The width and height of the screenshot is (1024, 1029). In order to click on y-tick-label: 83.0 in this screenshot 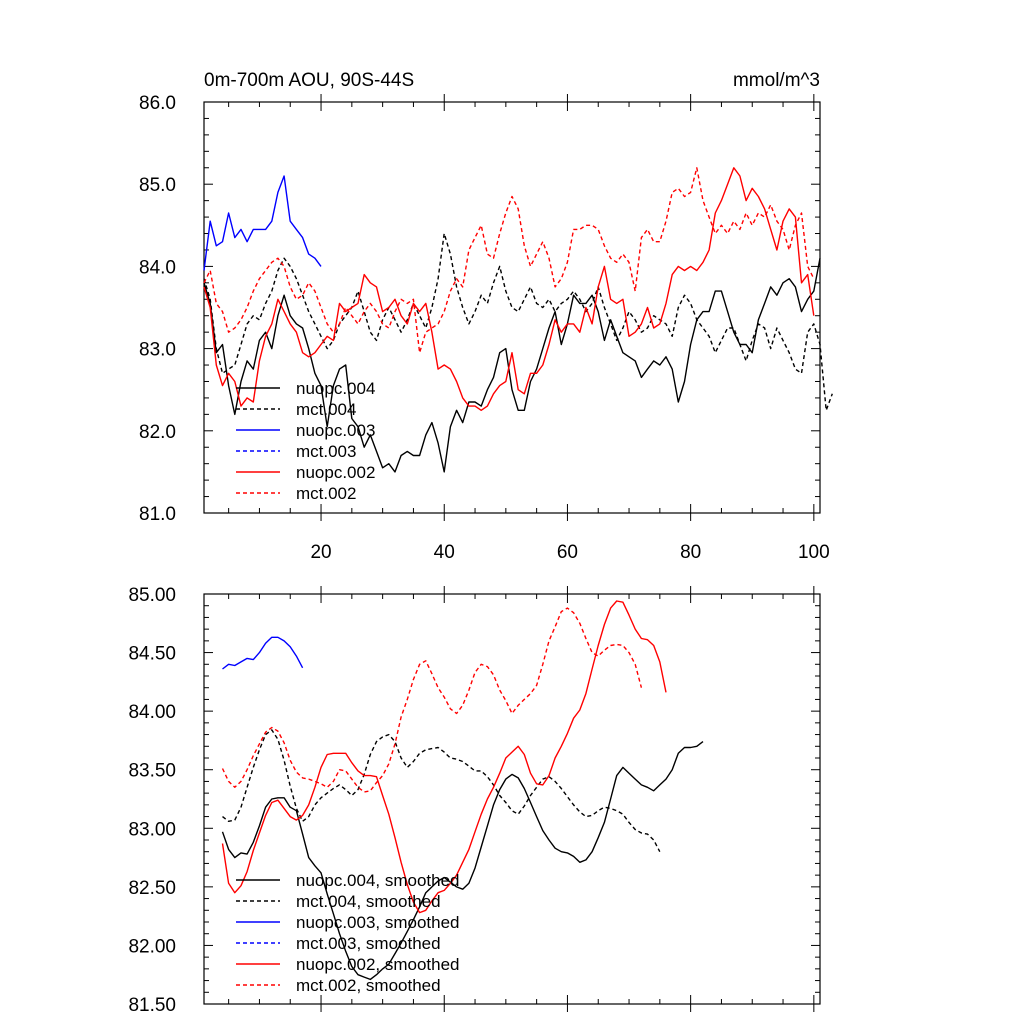, I will do `click(157, 350)`.